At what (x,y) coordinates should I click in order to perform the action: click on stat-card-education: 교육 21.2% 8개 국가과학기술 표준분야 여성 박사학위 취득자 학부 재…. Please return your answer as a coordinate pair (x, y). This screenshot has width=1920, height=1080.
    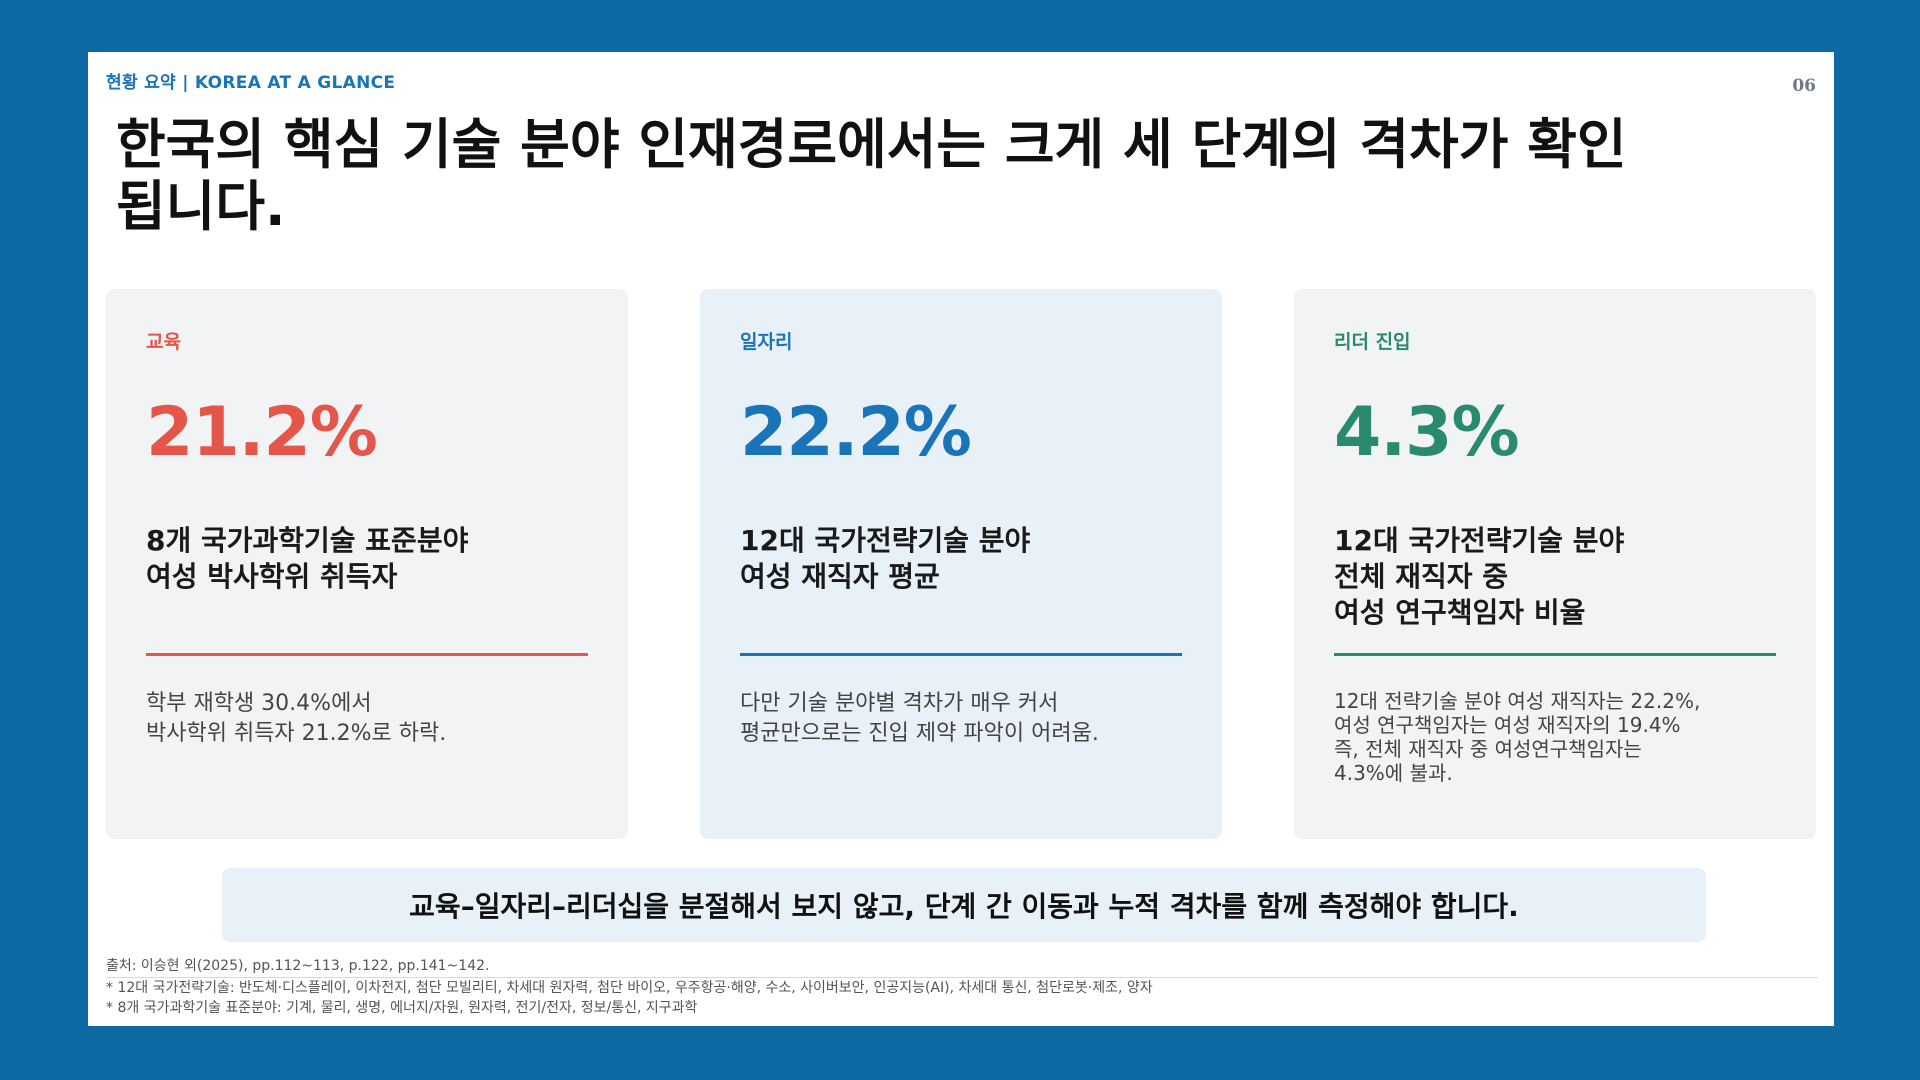
    Looking at the image, I should click on (367, 564).